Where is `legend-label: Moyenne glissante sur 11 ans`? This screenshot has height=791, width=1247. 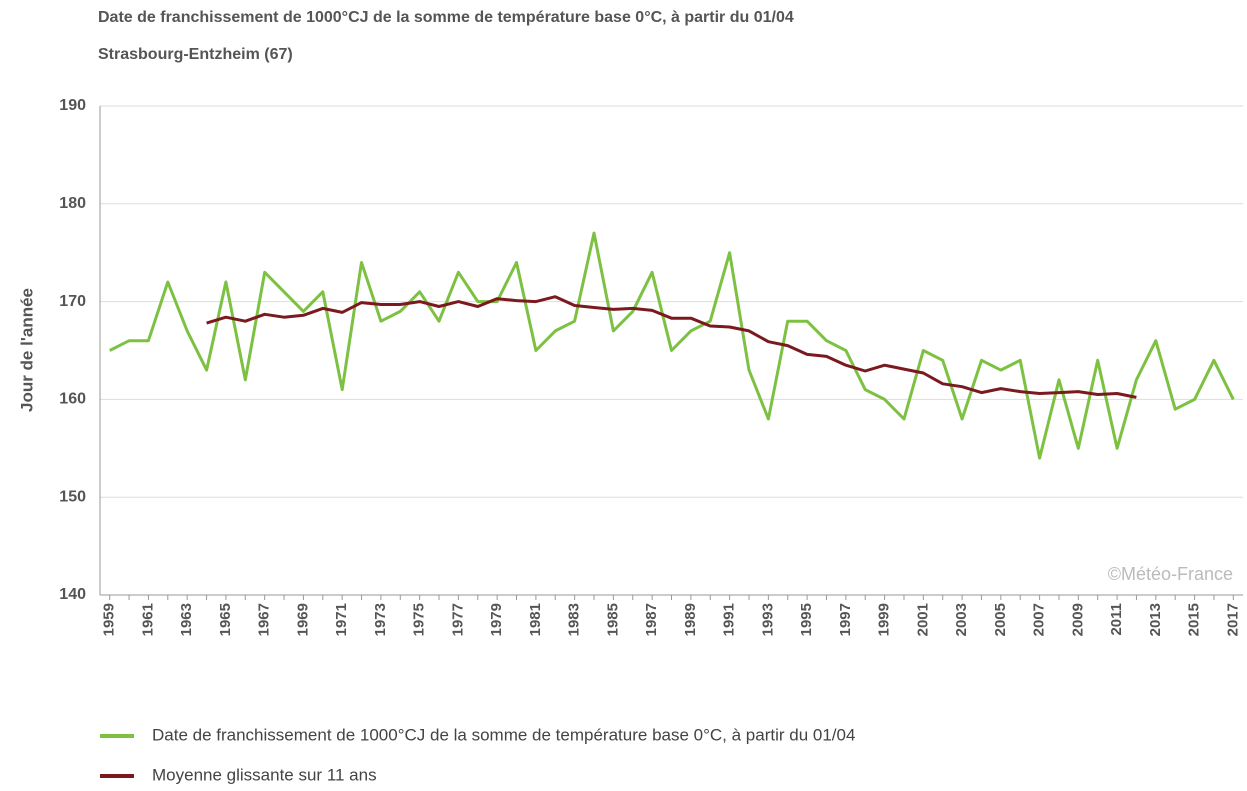
legend-label: Moyenne glissante sur 11 ans is located at coordinates (264, 774).